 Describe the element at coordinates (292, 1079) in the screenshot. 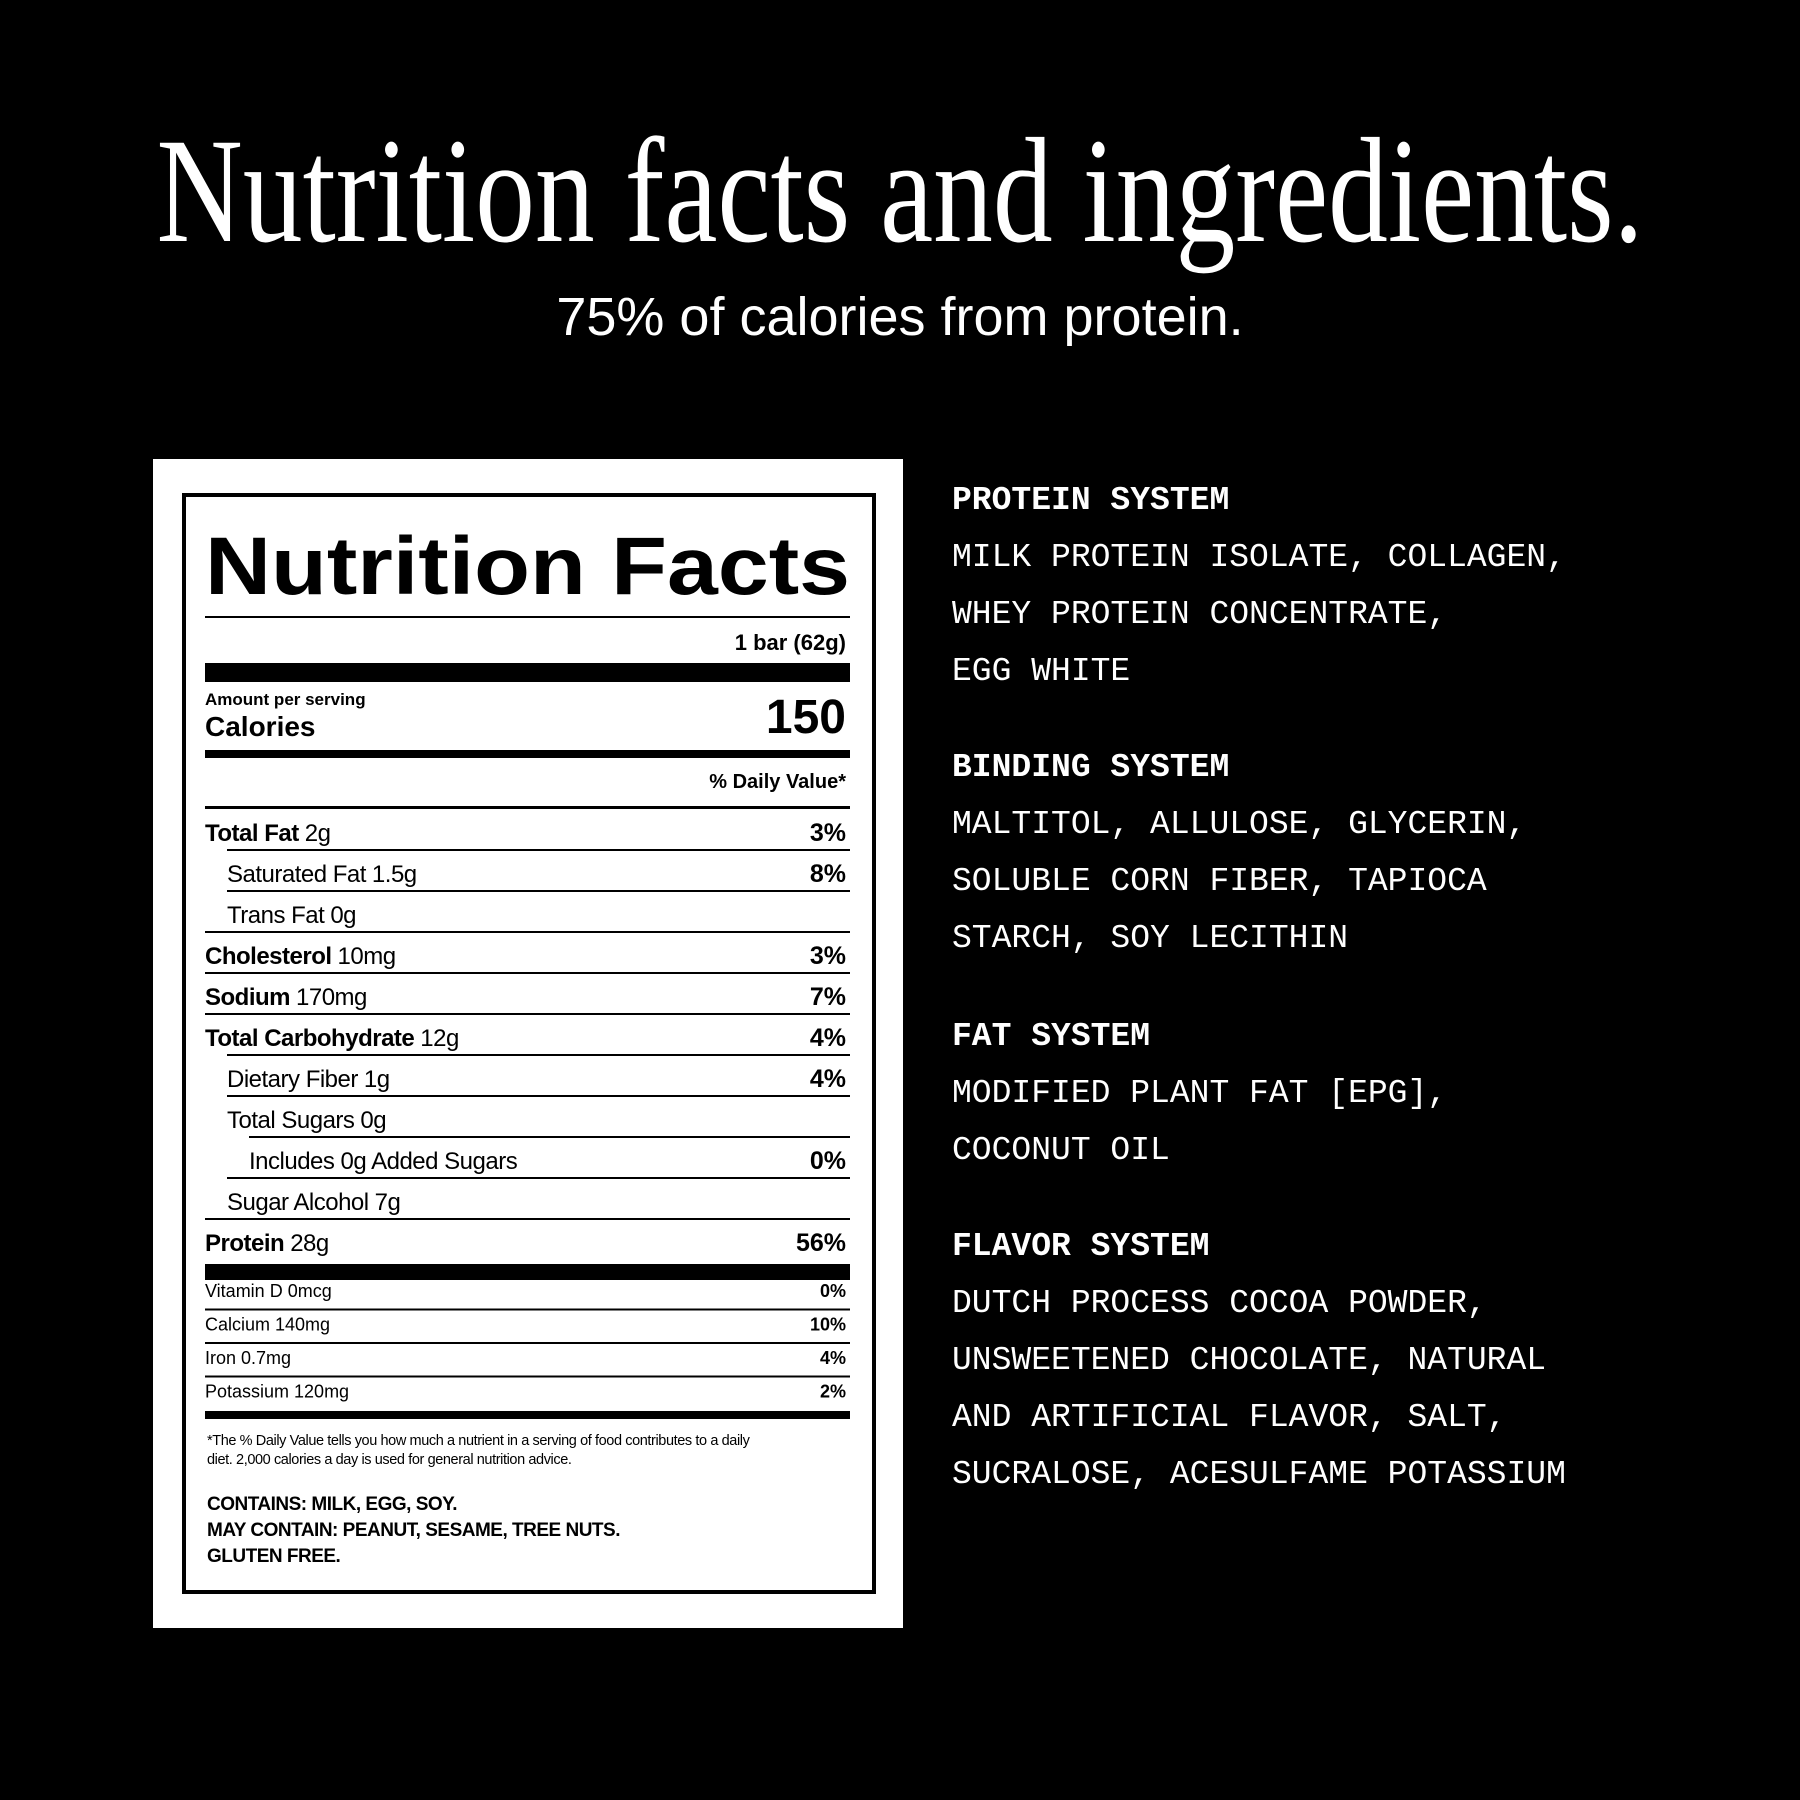

I see `nutrient-name: Dietary Fiber` at that location.